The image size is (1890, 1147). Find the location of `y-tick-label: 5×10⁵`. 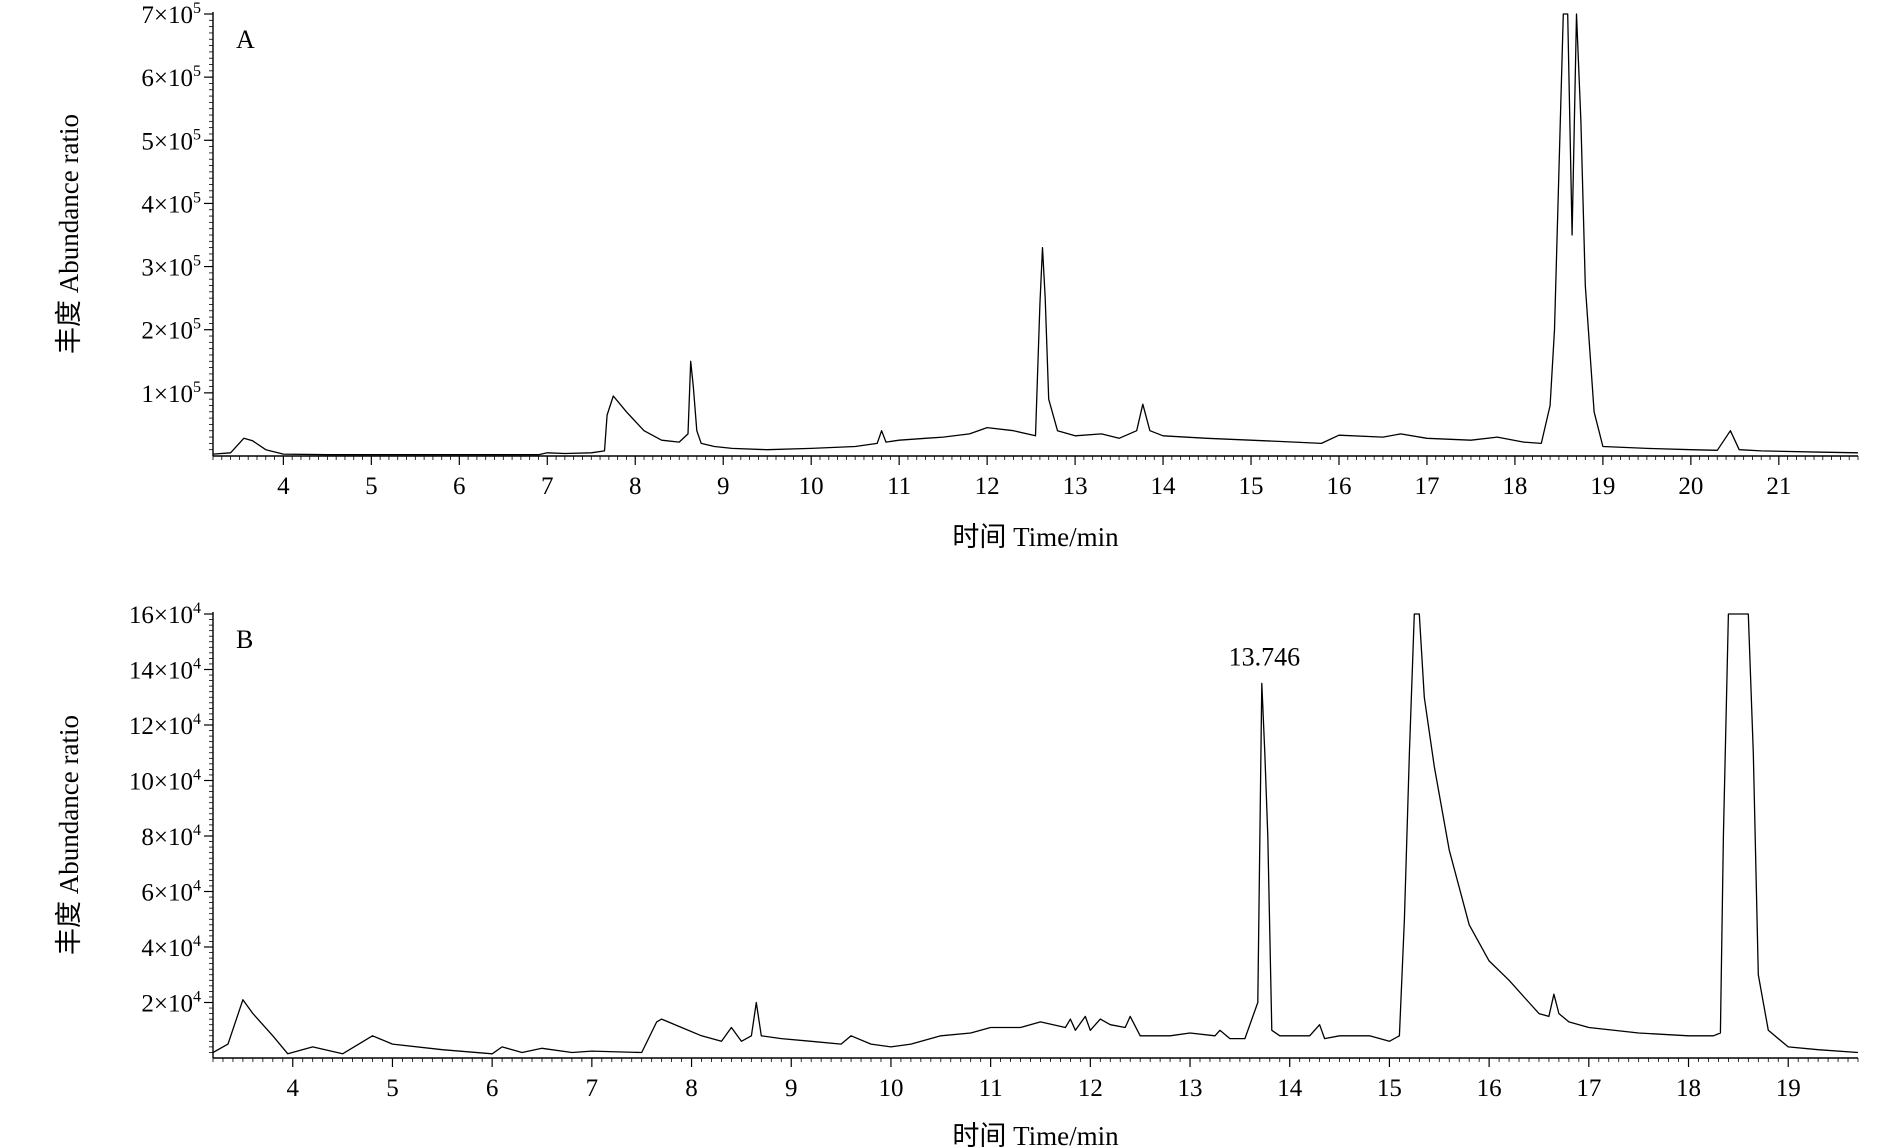

y-tick-label: 5×10⁵ is located at coordinates (171, 140).